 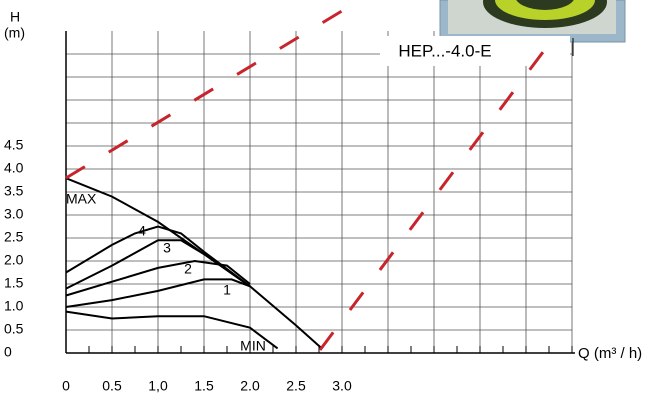 What do you see at coordinates (8, 352) in the screenshot?
I see `y-tick-label: 0` at bounding box center [8, 352].